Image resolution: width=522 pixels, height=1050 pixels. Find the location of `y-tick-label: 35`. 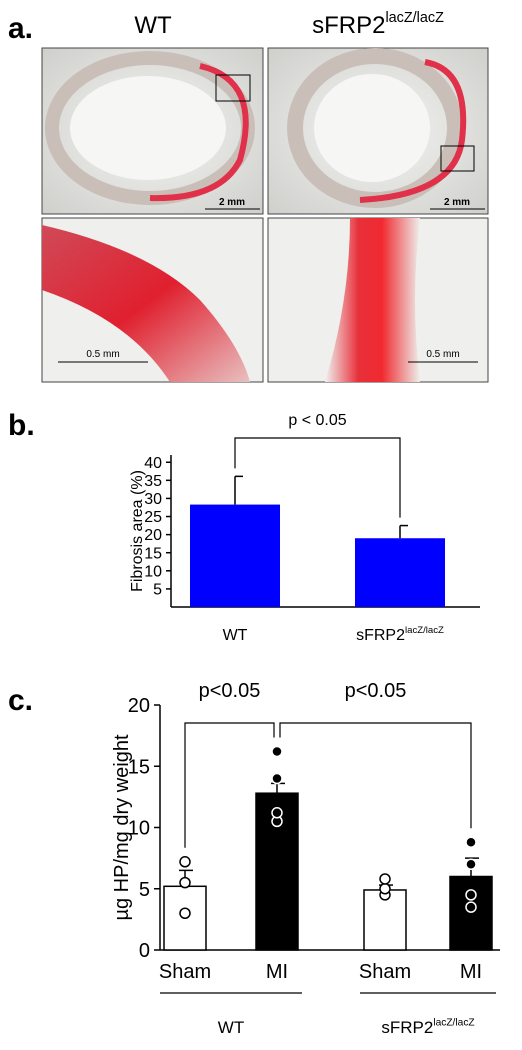

y-tick-label: 35 is located at coordinates (153, 481).